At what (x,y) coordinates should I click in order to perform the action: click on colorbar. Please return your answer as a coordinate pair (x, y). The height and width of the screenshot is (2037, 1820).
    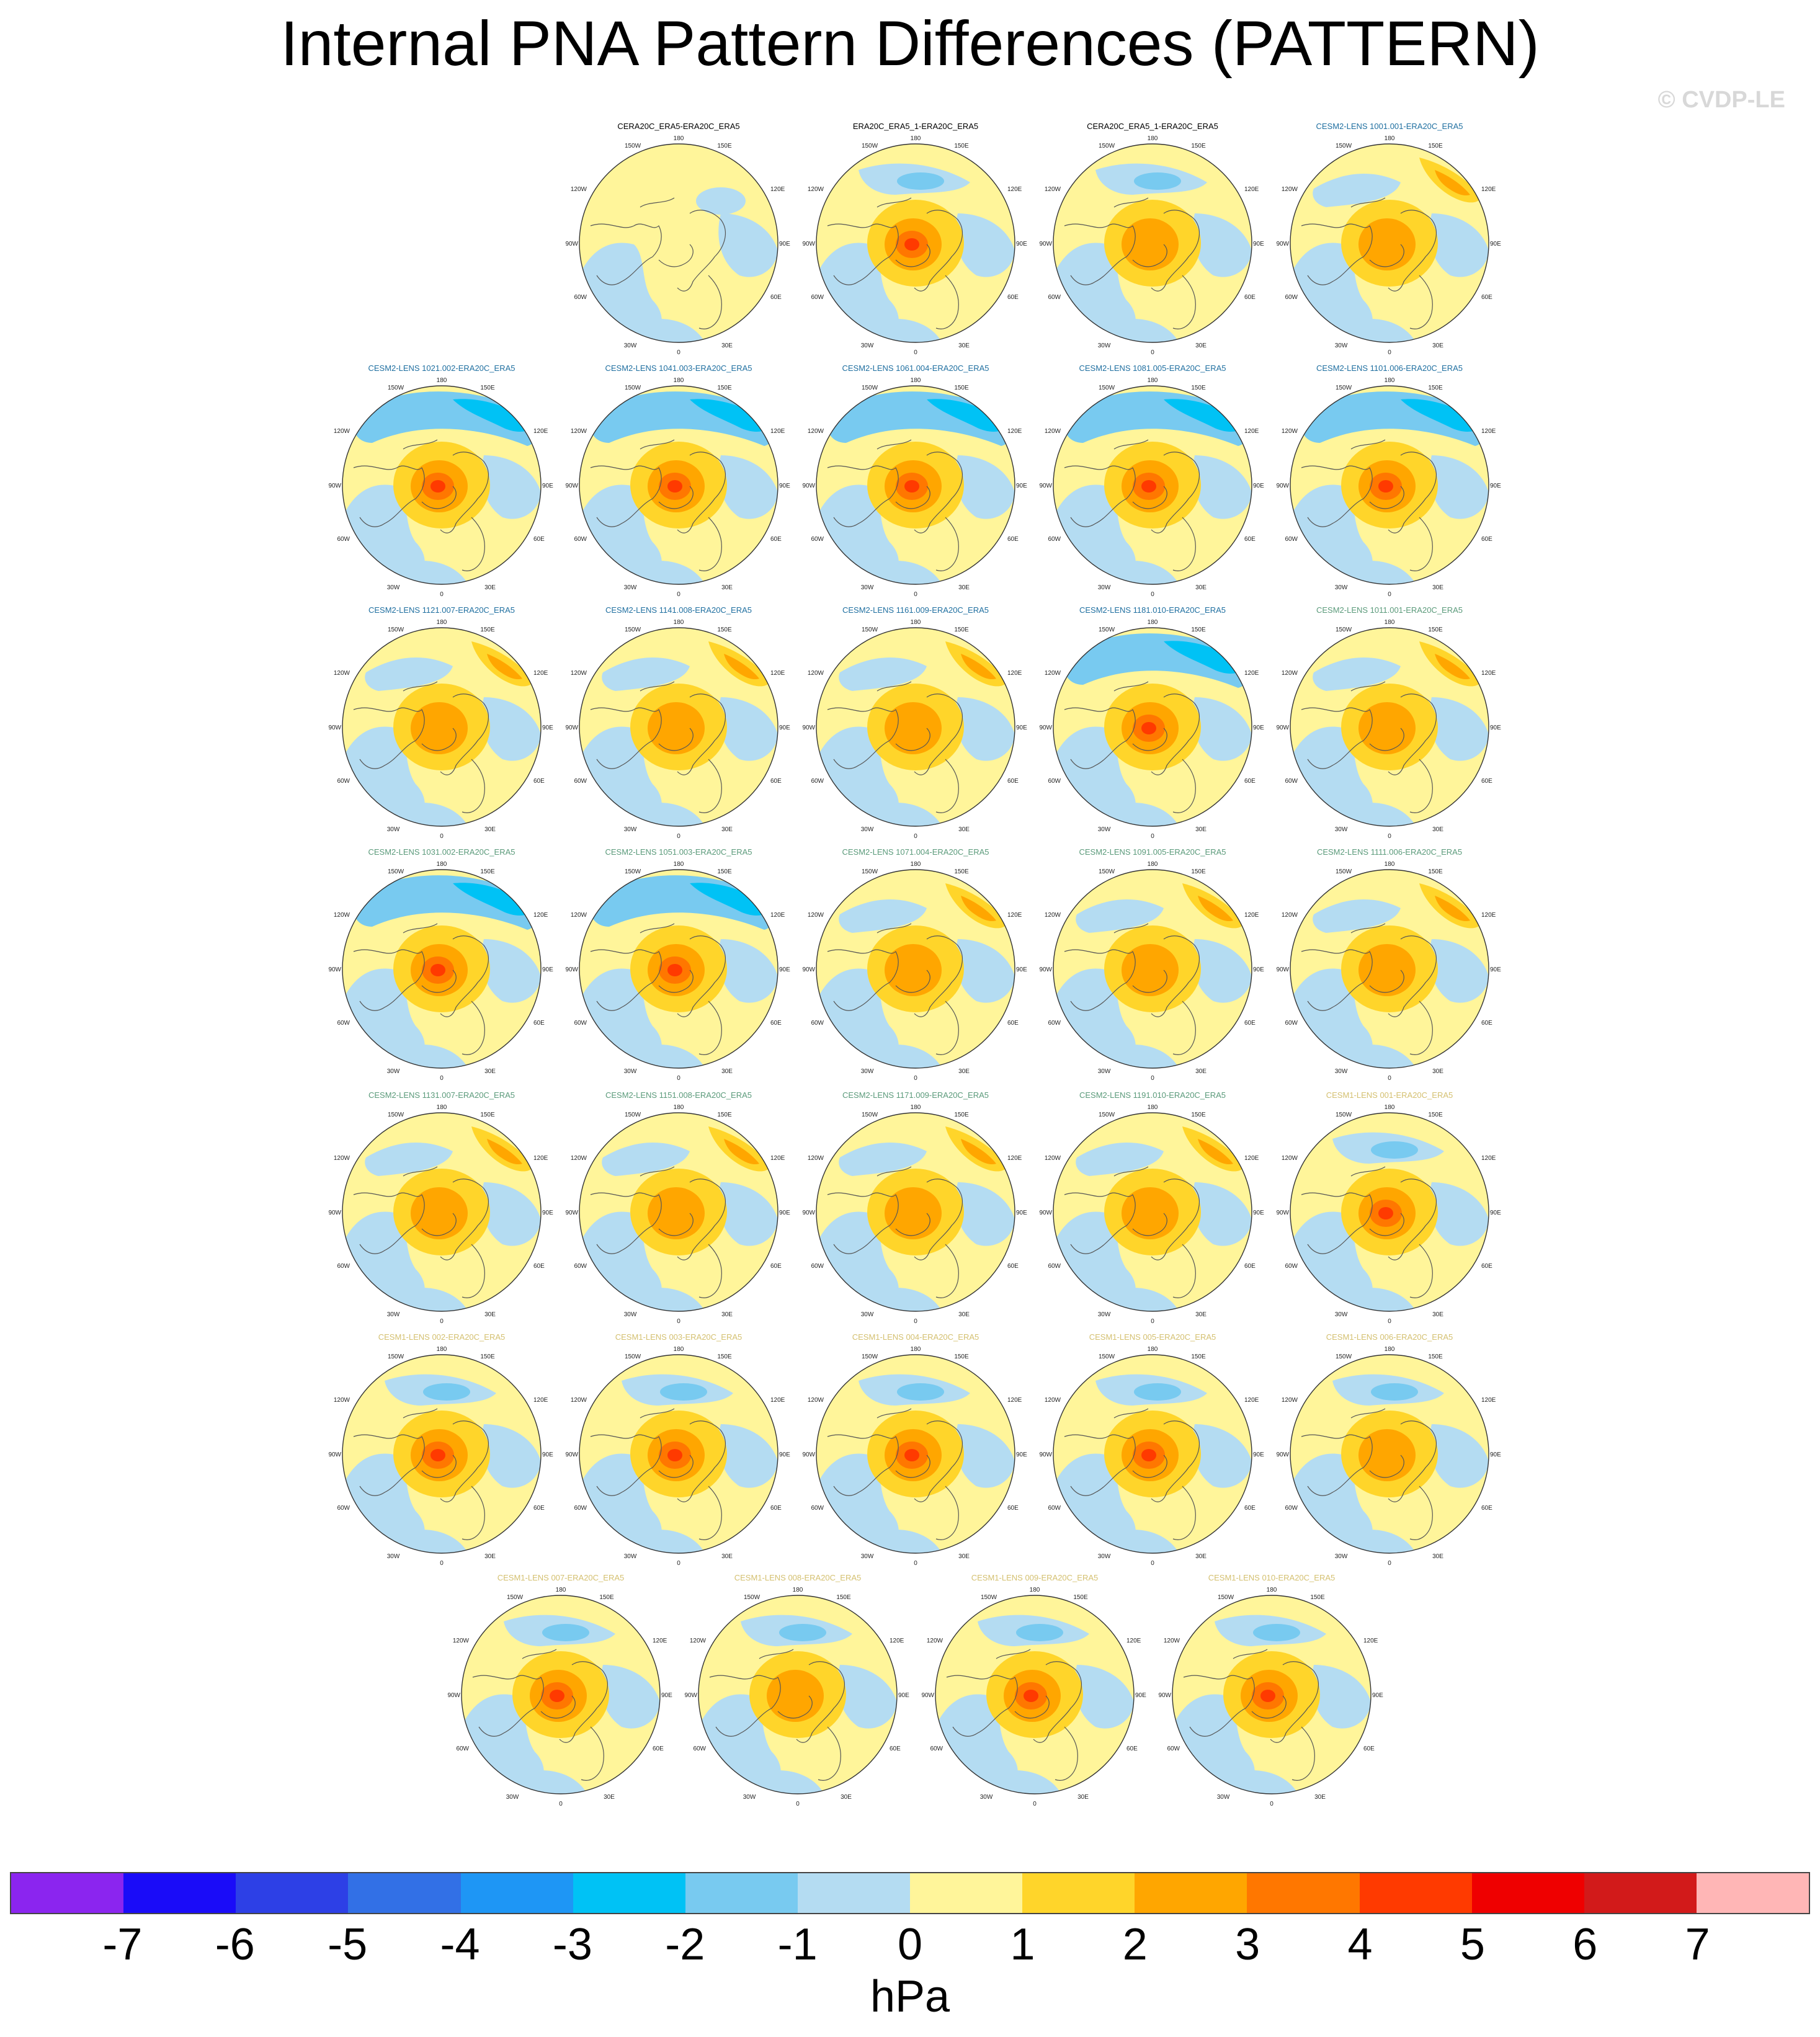
    Looking at the image, I should click on (910, 1893).